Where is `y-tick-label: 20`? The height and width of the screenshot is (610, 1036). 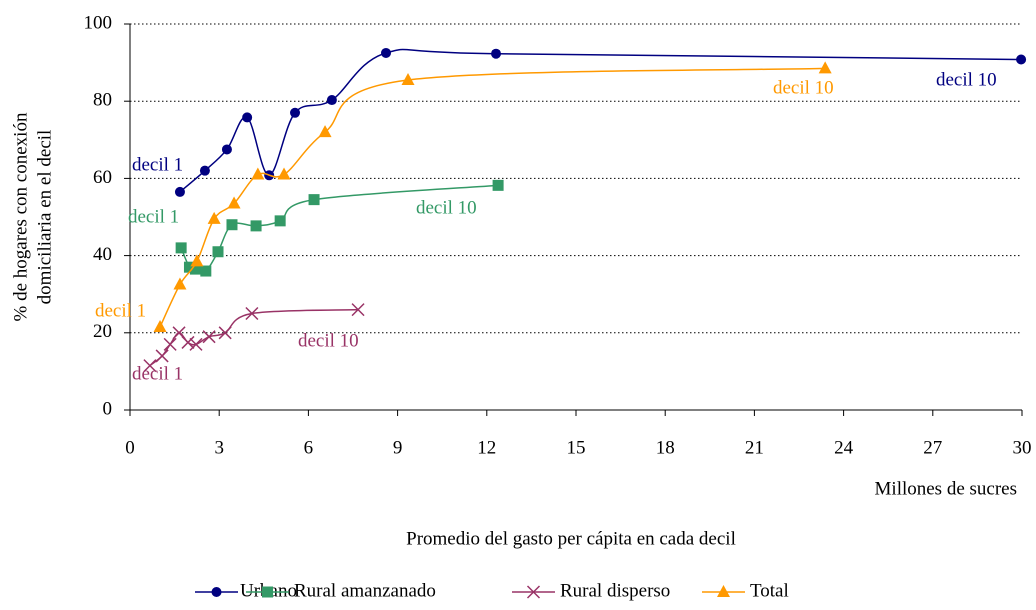
y-tick-label: 20 is located at coordinates (102, 331).